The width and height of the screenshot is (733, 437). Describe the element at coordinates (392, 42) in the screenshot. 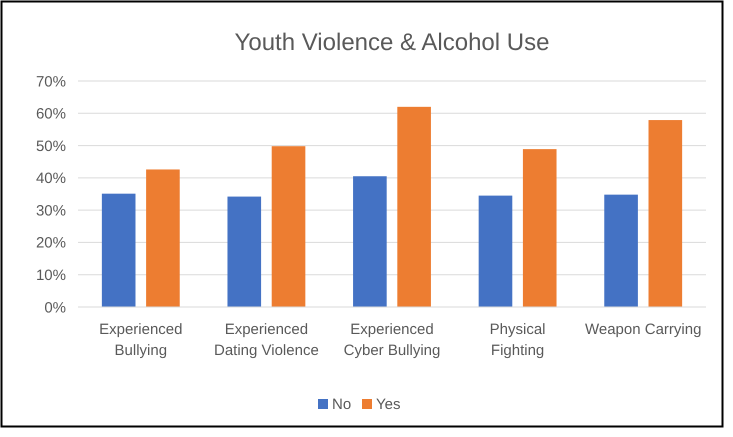

I see `chart-title: Youth Violence & Alcohol Use` at that location.